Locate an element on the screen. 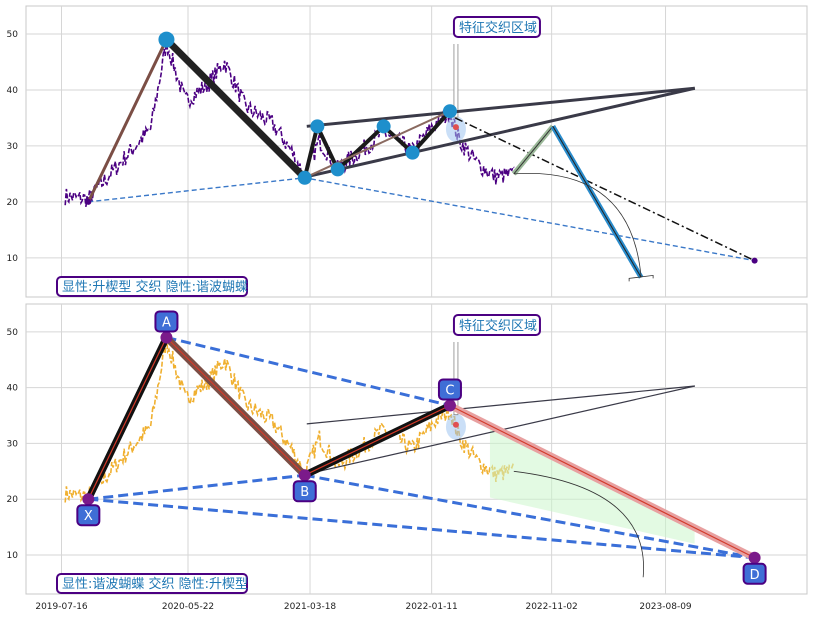 The width and height of the screenshot is (813, 617). point-label: X is located at coordinates (88, 516).